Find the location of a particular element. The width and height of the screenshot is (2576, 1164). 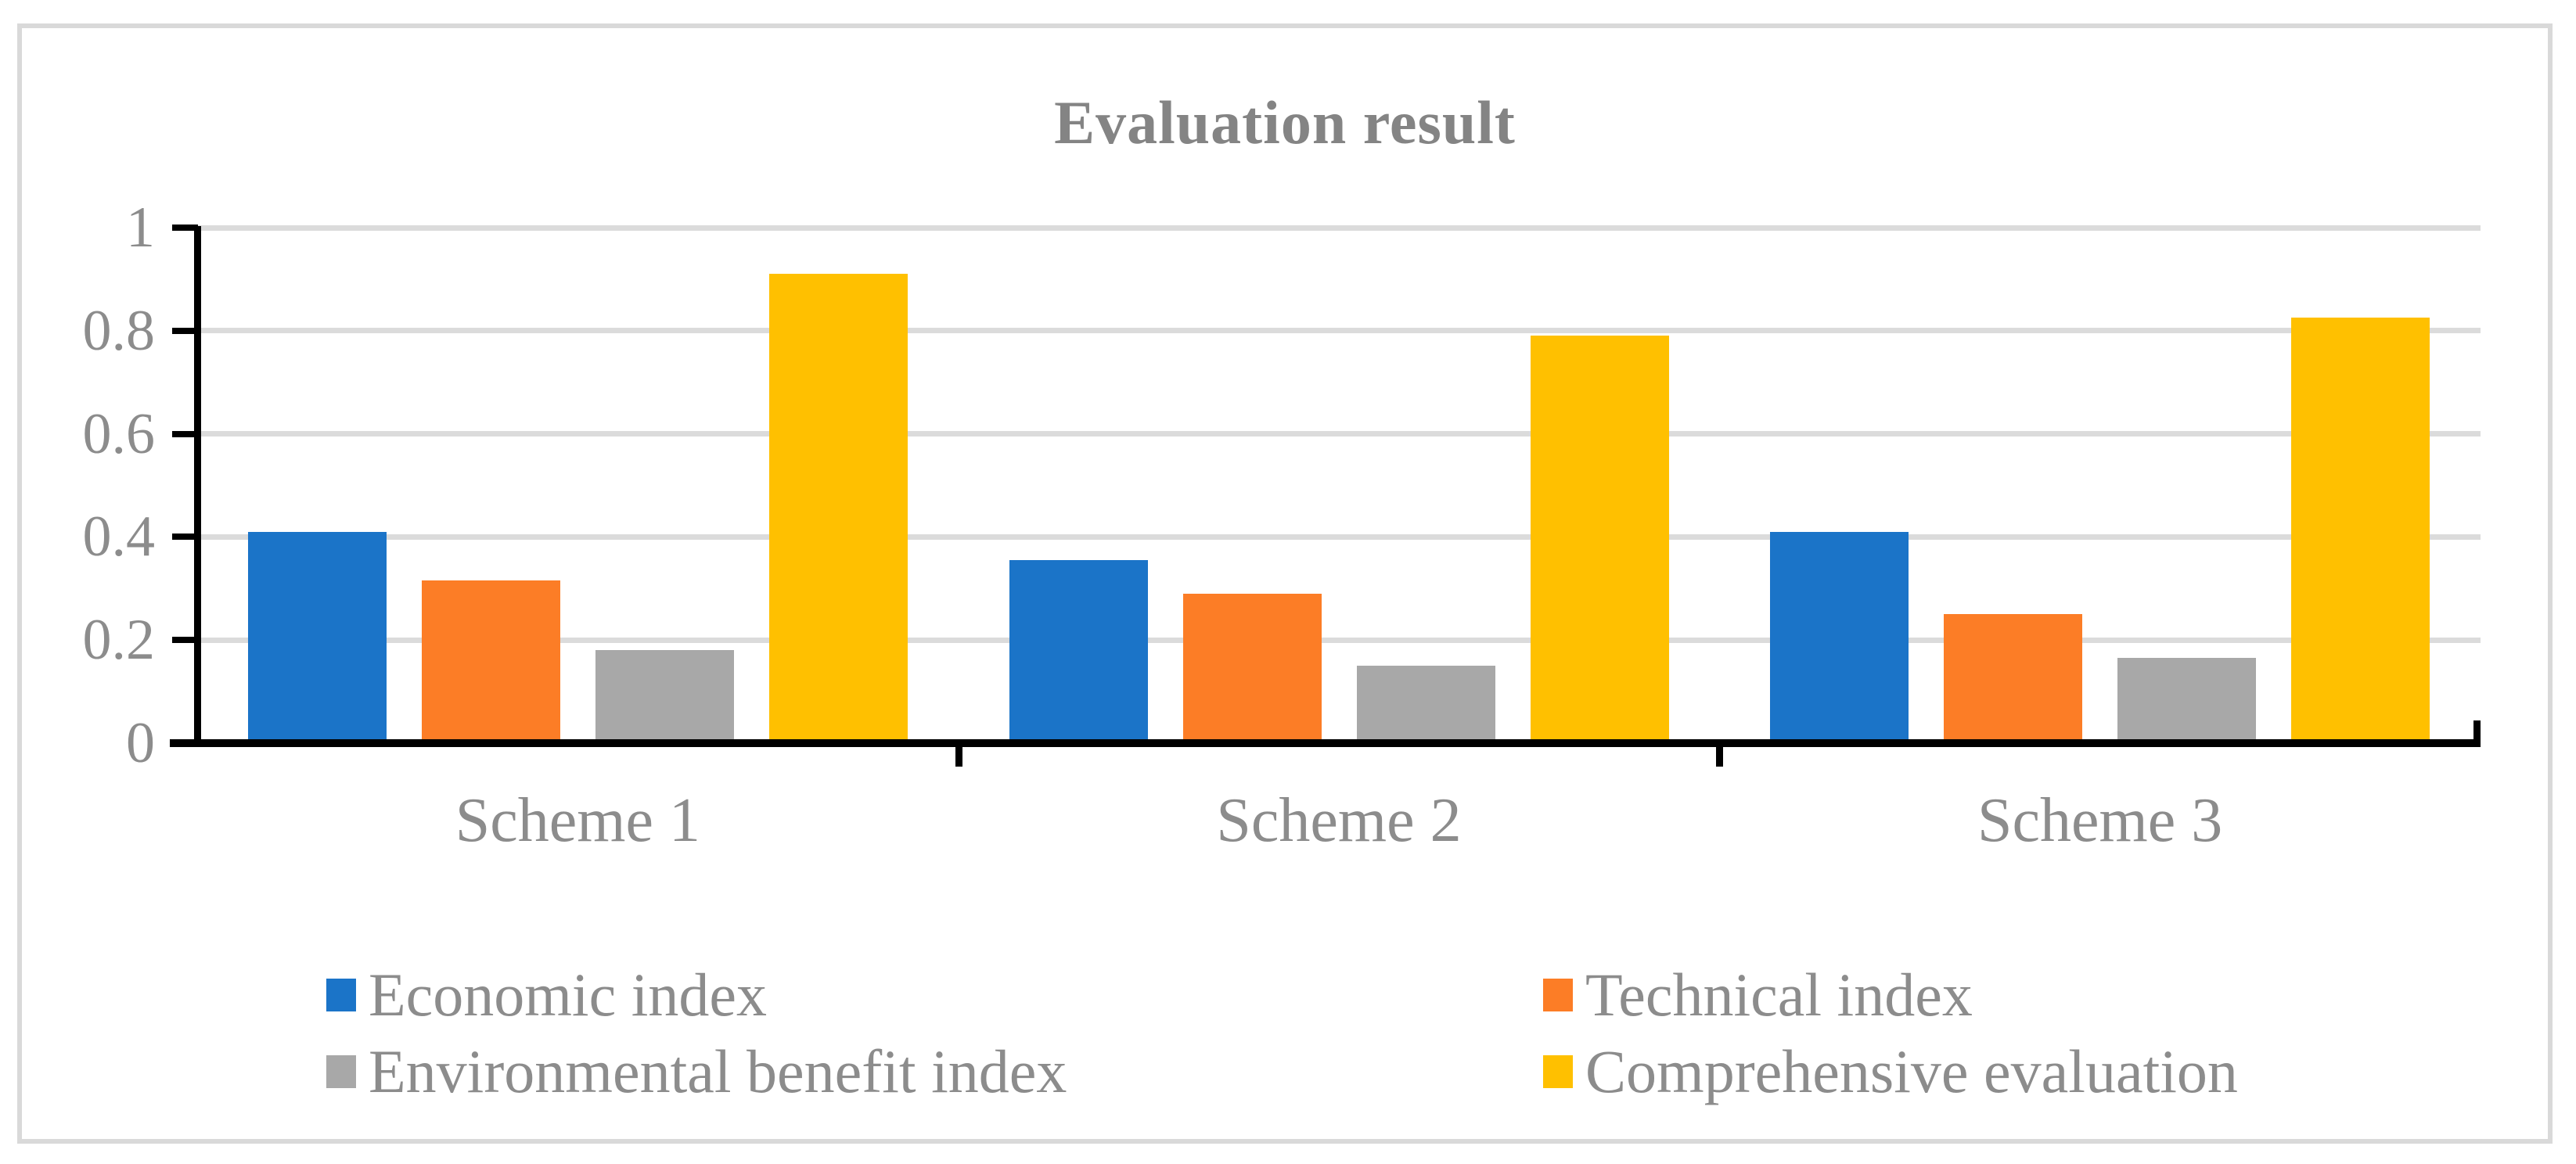

x-axis-end-tick is located at coordinates (2477, 732).